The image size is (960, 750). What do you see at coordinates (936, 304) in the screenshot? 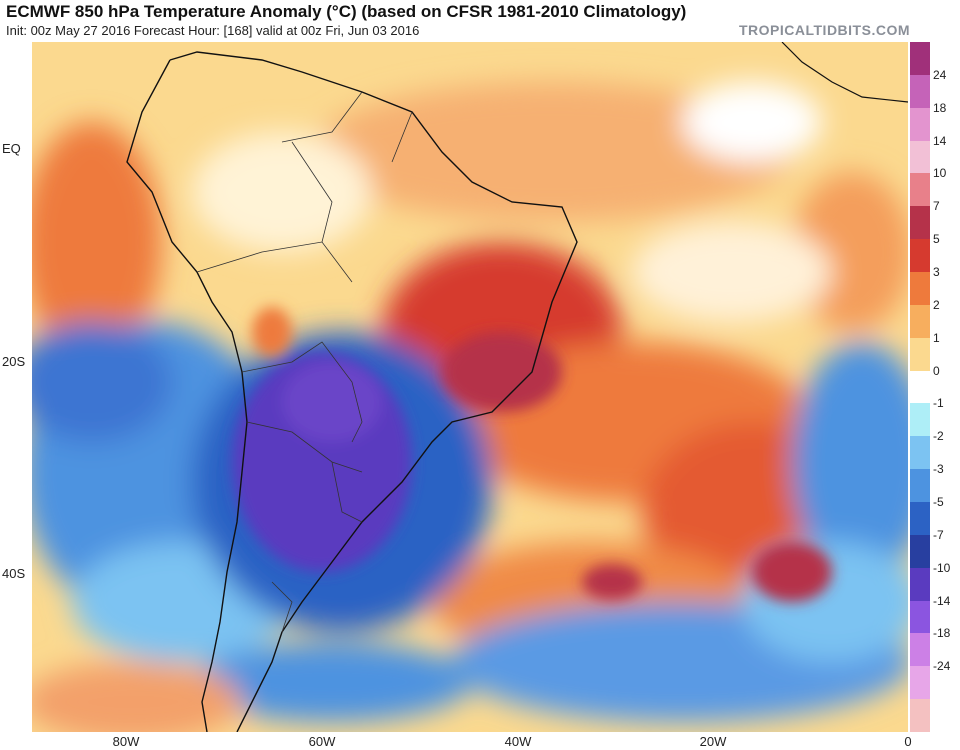
I see `colorbar-label: 2` at bounding box center [936, 304].